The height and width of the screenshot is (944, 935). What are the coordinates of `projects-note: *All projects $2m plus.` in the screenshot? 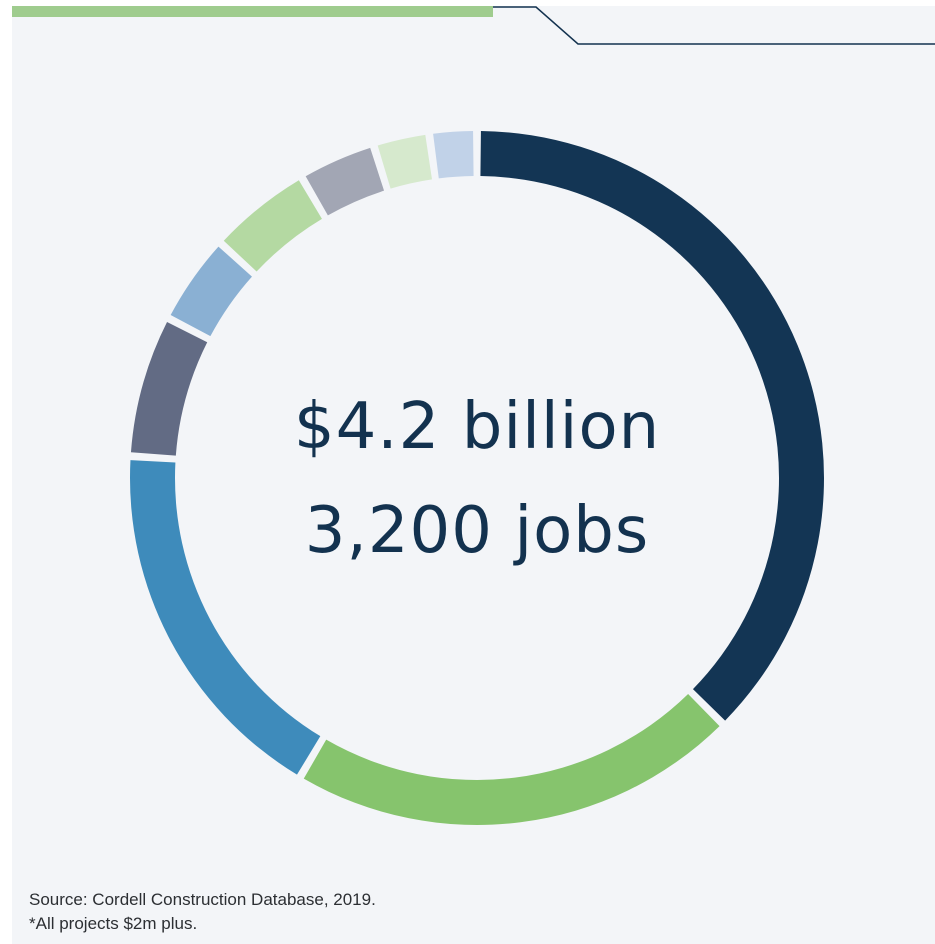 It's located at (113, 923).